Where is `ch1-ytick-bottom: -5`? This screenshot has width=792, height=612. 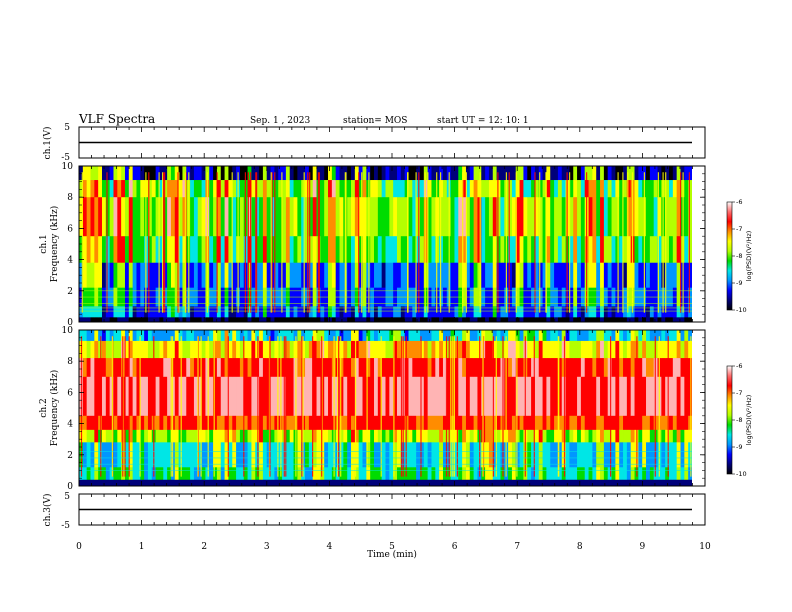 ch1-ytick-bottom: -5 is located at coordinates (65, 158).